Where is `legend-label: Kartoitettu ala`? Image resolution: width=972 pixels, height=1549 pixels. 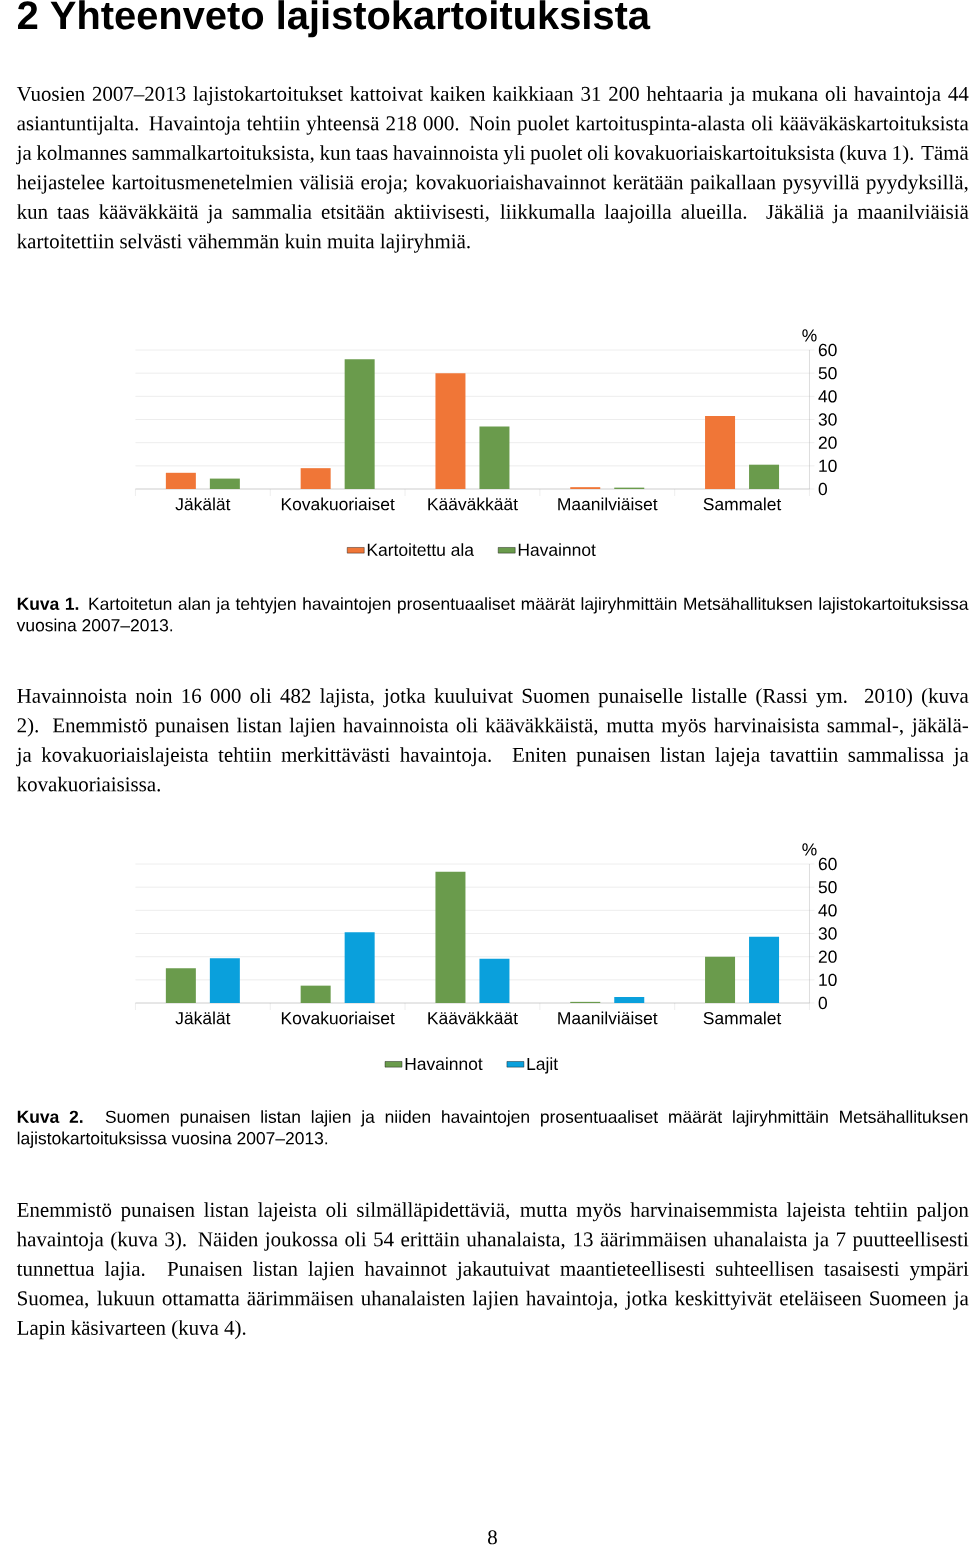 legend-label: Kartoitettu ala is located at coordinates (420, 550).